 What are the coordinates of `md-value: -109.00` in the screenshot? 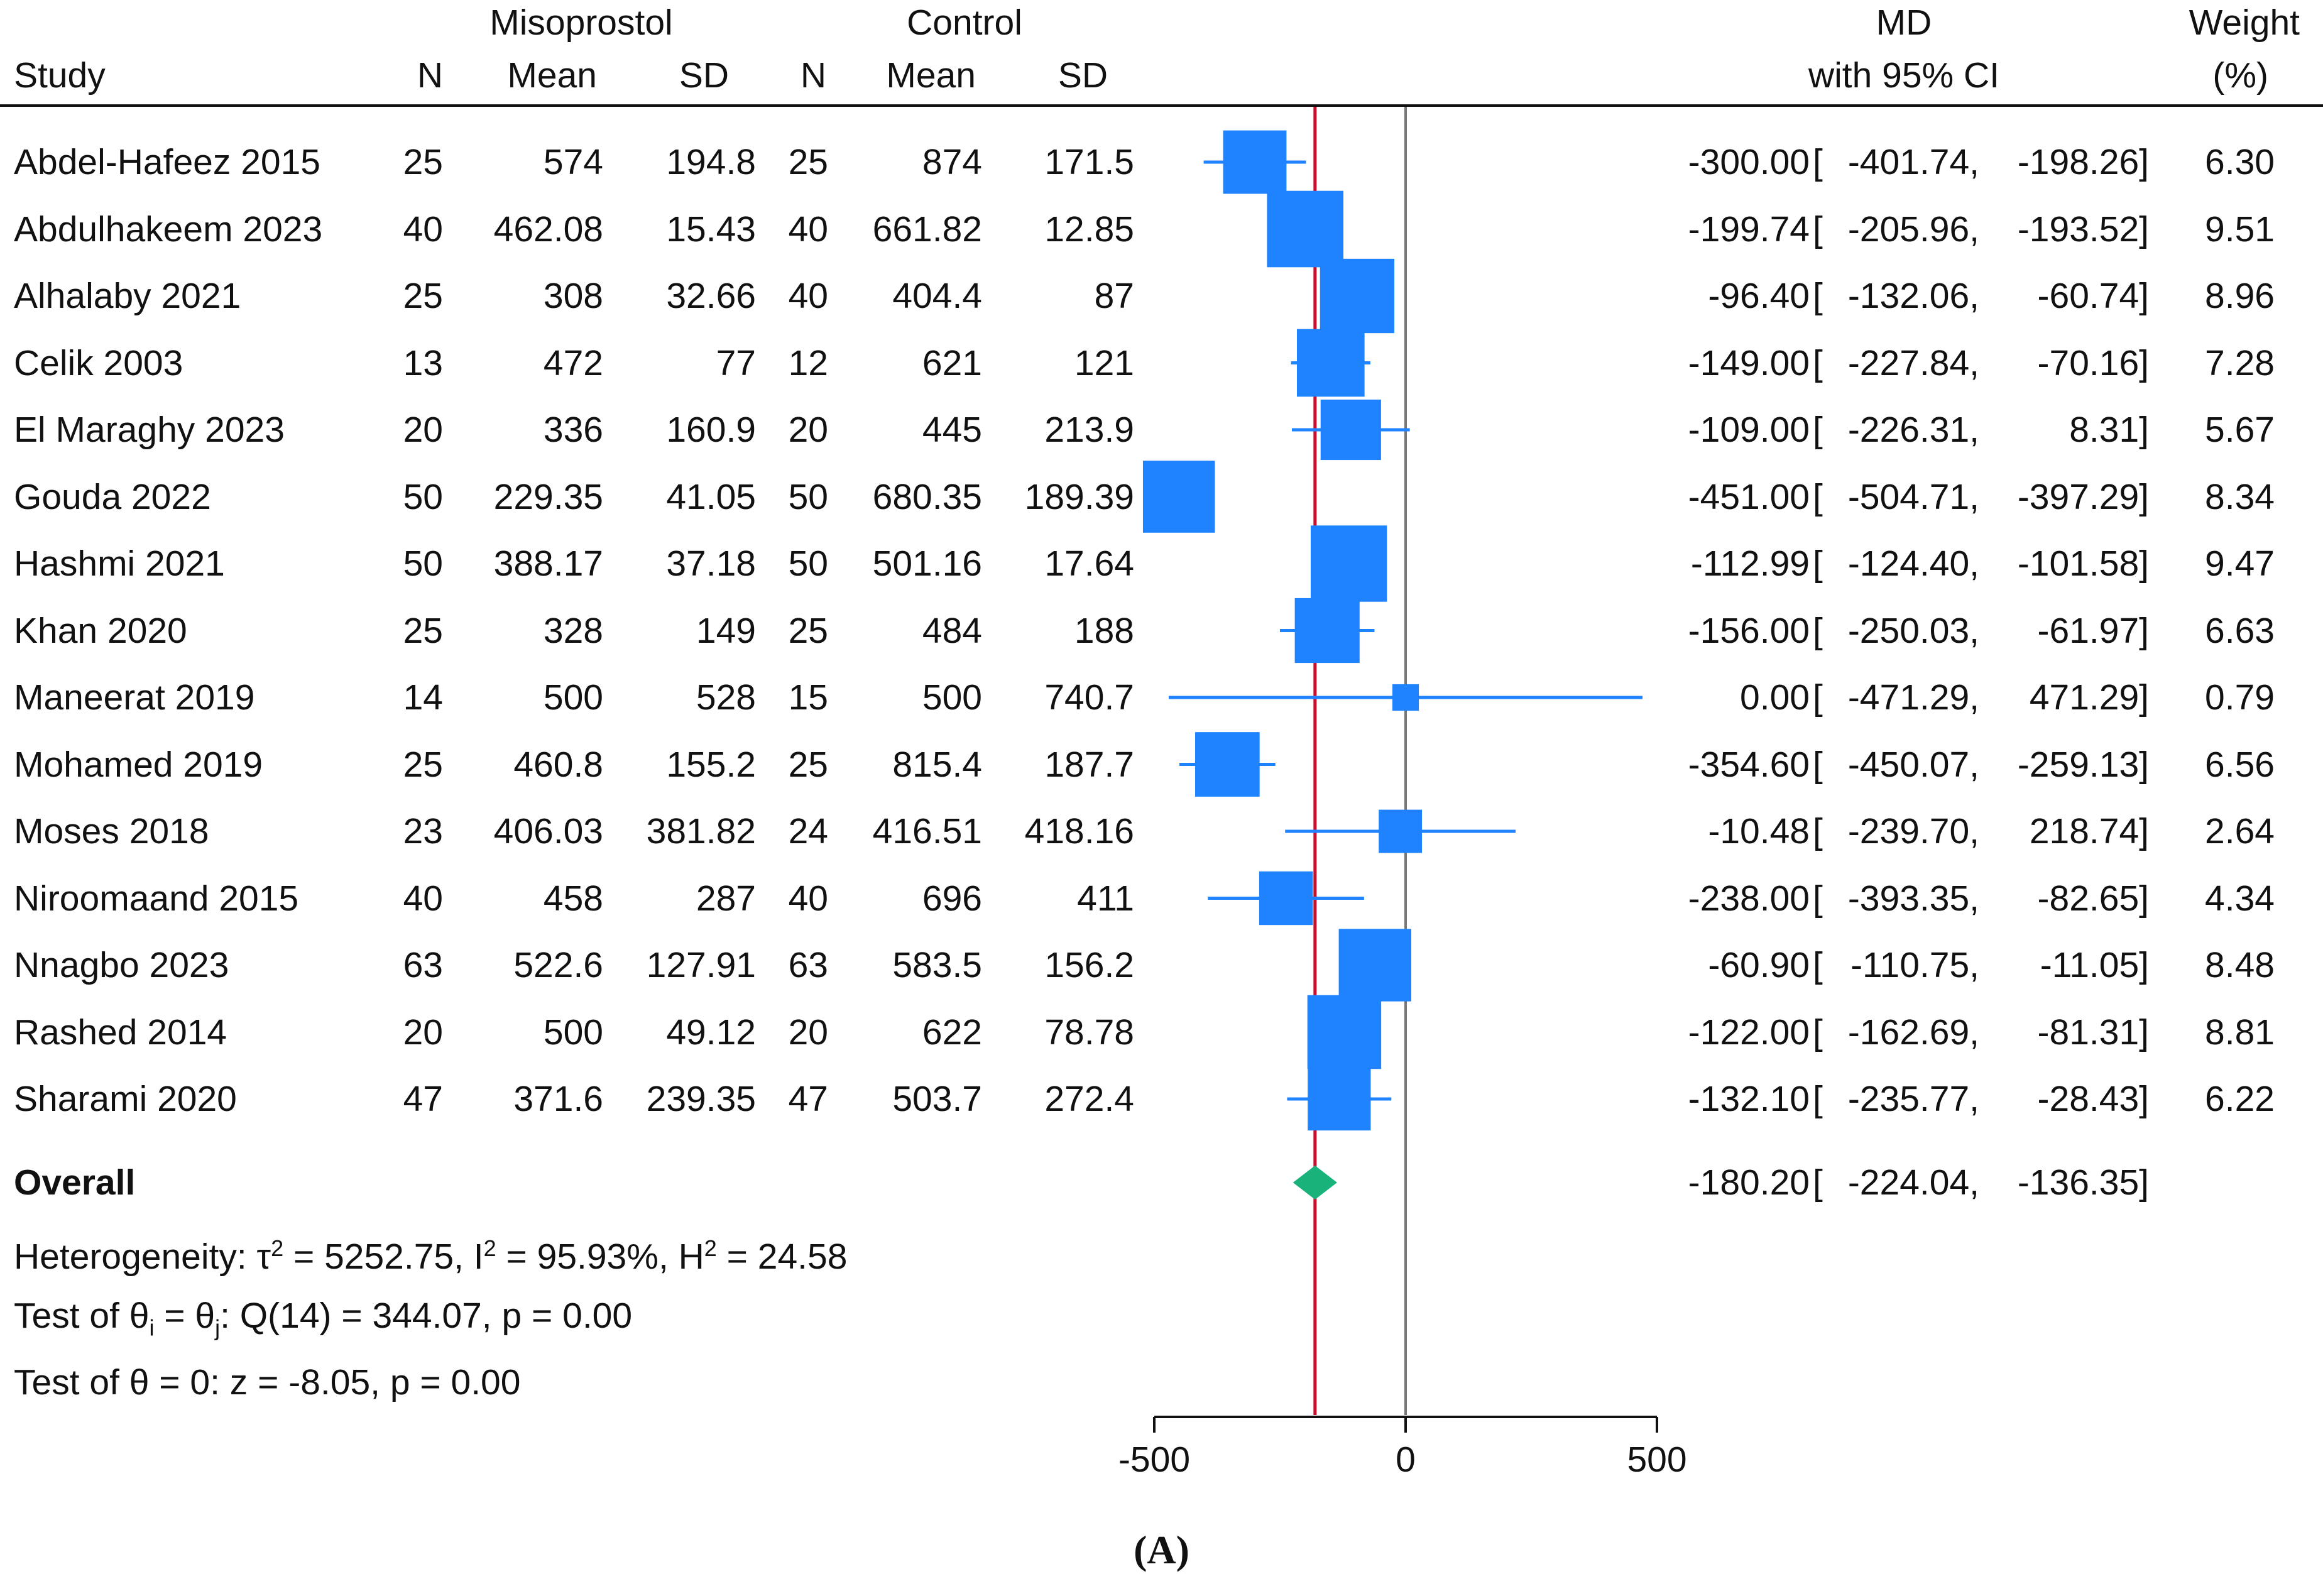 It's located at (1749, 430).